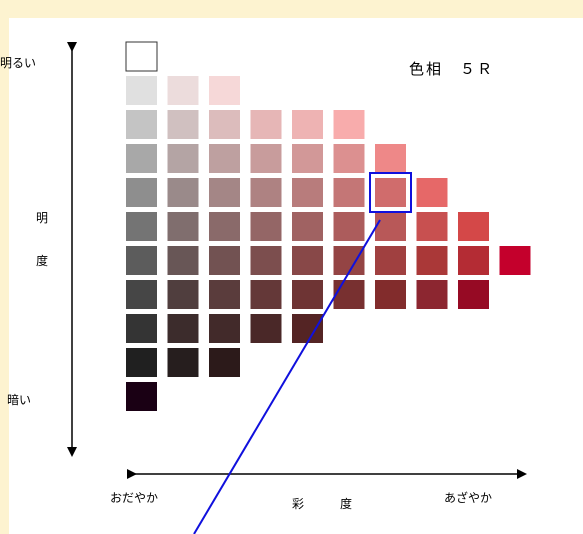  Describe the element at coordinates (42, 218) in the screenshot. I see `lightness-axis-title-1: 明` at that location.